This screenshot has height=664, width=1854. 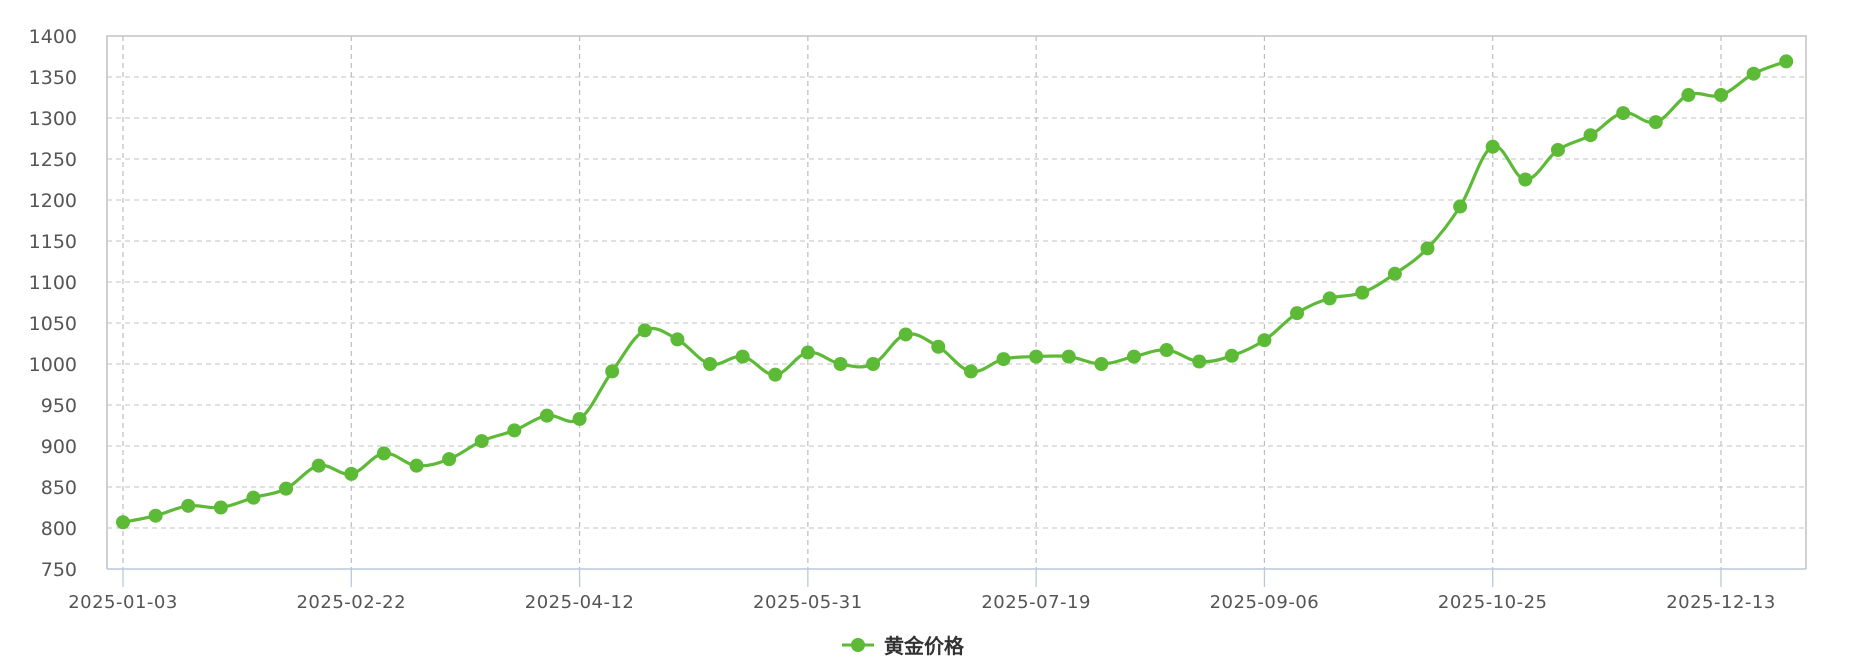 What do you see at coordinates (924, 646) in the screenshot?
I see `legend-label: 黄金价格` at bounding box center [924, 646].